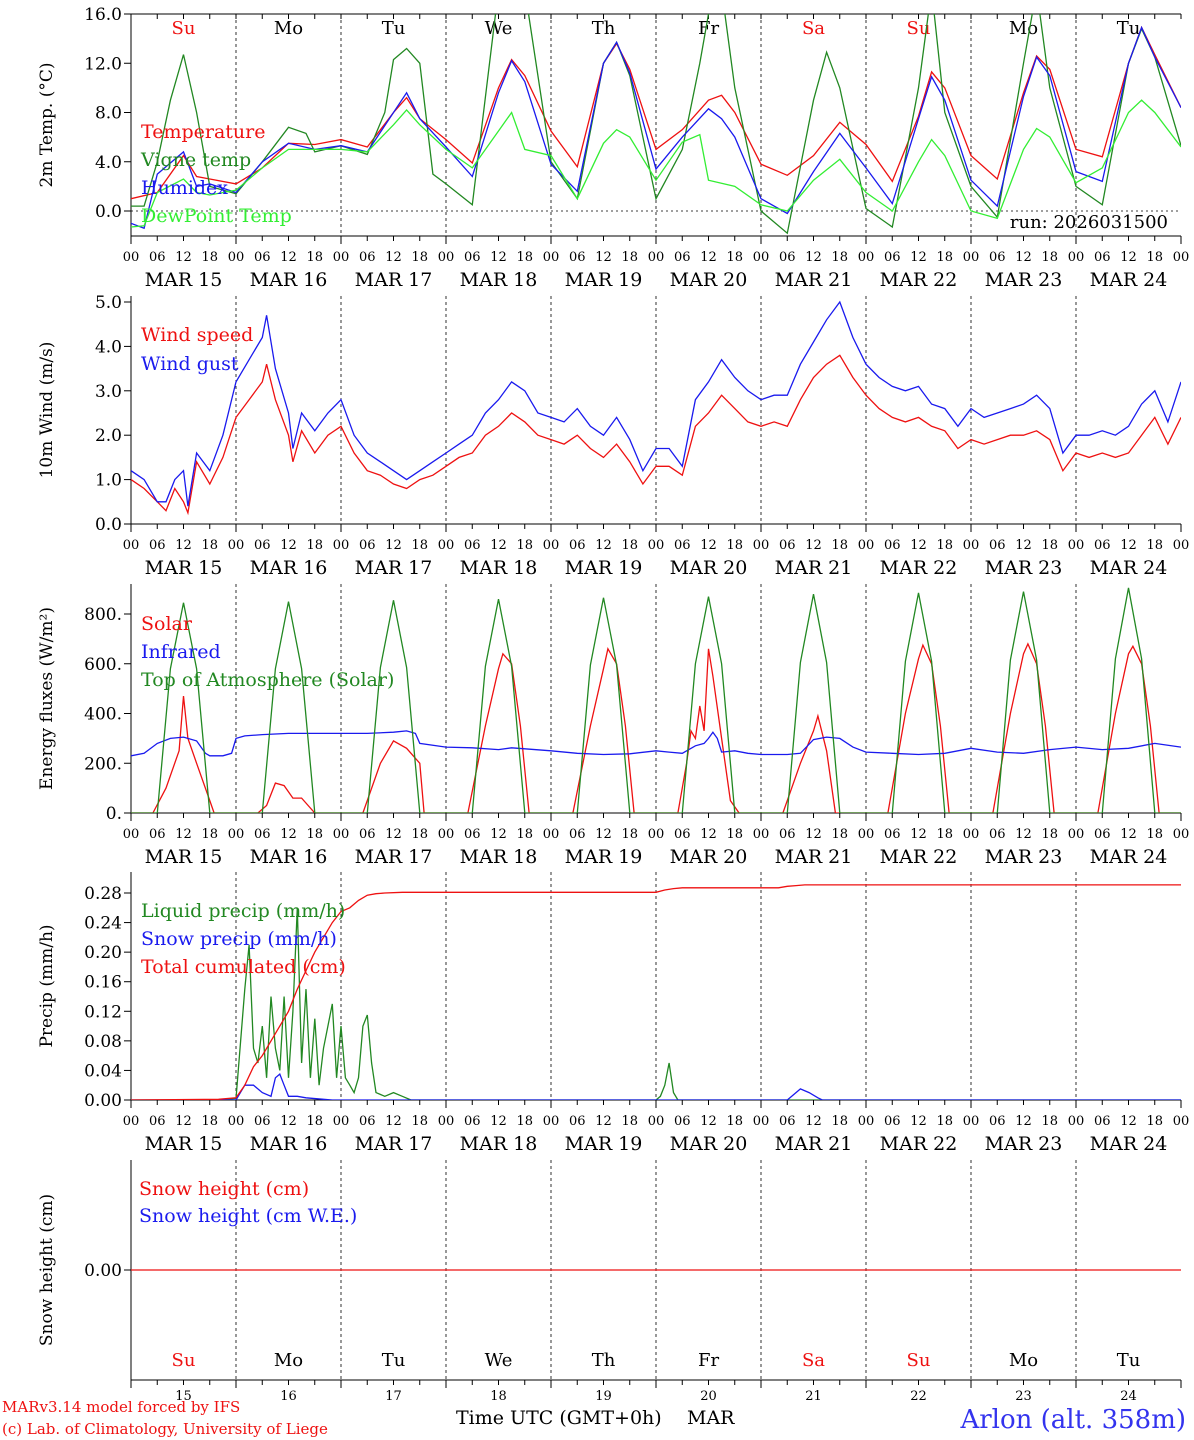 Image resolution: width=1194 pixels, height=1440 pixels. I want to click on day-number-label: 24, so click(1128, 1396).